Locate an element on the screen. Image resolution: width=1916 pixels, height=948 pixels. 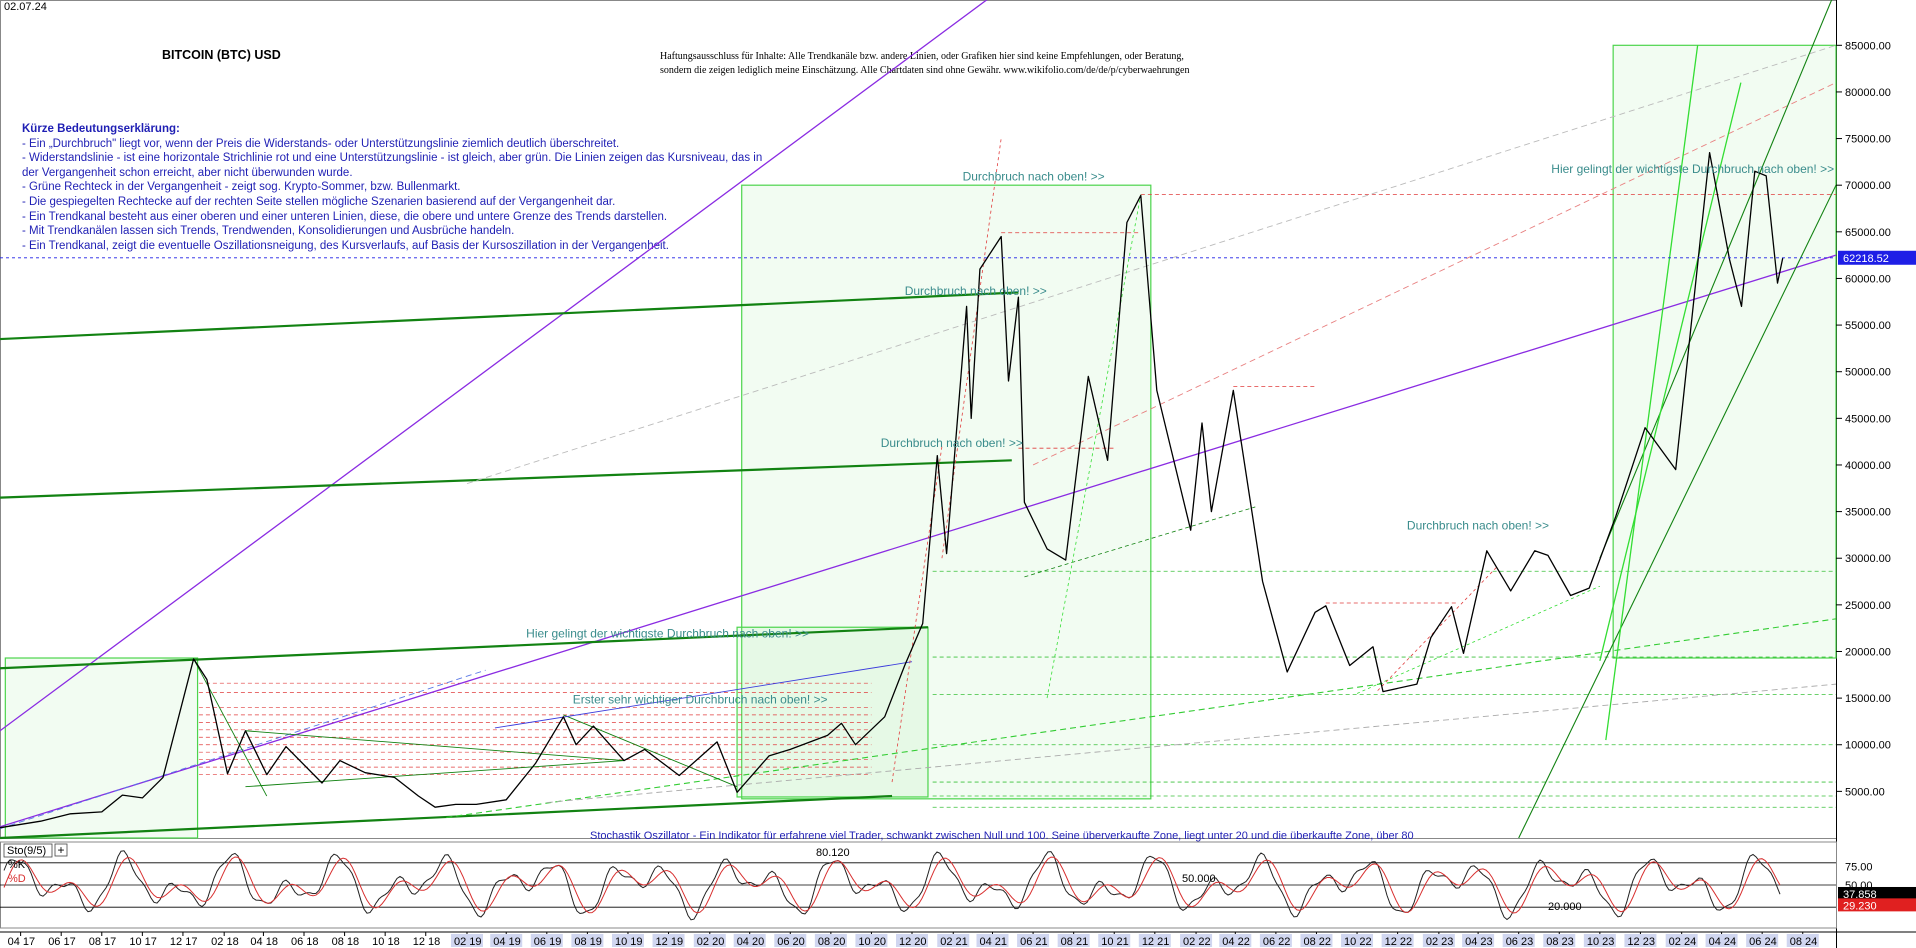
x-tick-label: 06 19 is located at coordinates (548, 942).